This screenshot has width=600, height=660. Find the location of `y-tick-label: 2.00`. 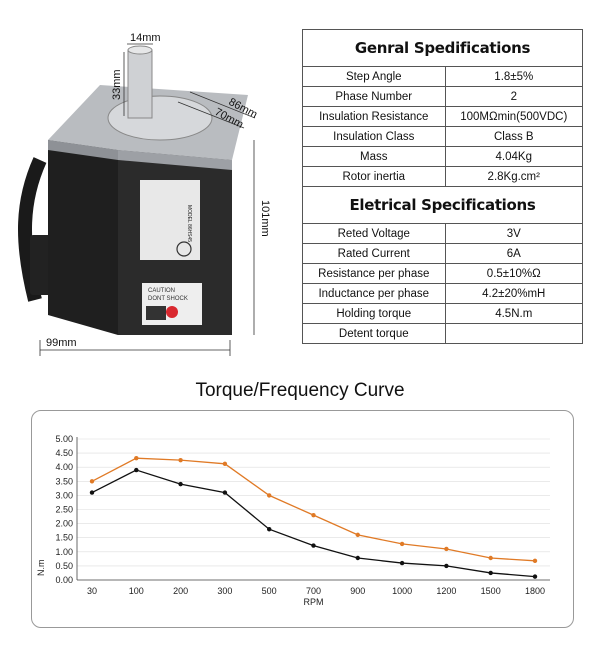

y-tick-label: 2.00 is located at coordinates (64, 524).